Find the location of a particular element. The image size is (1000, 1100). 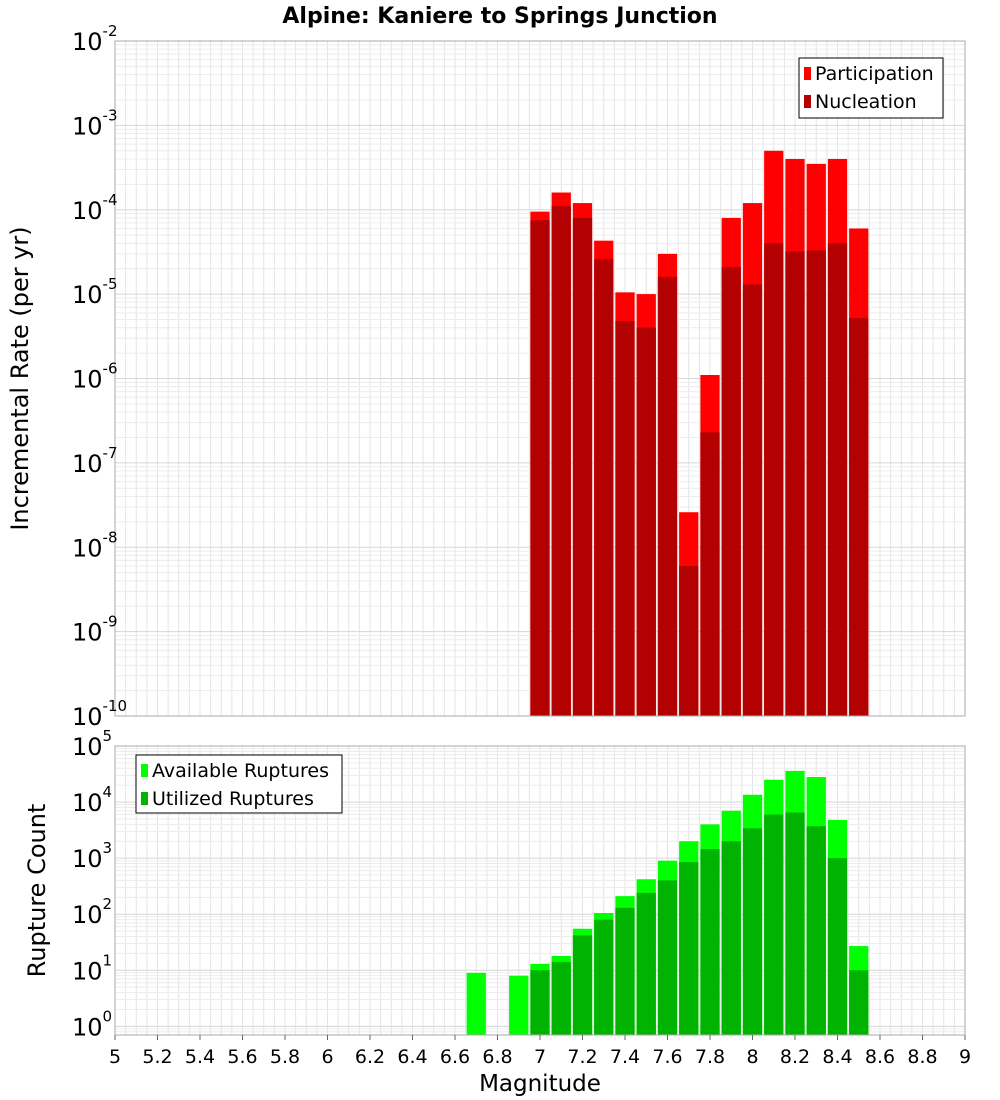

y-tick-label: 10⁴ is located at coordinates (92, 800).